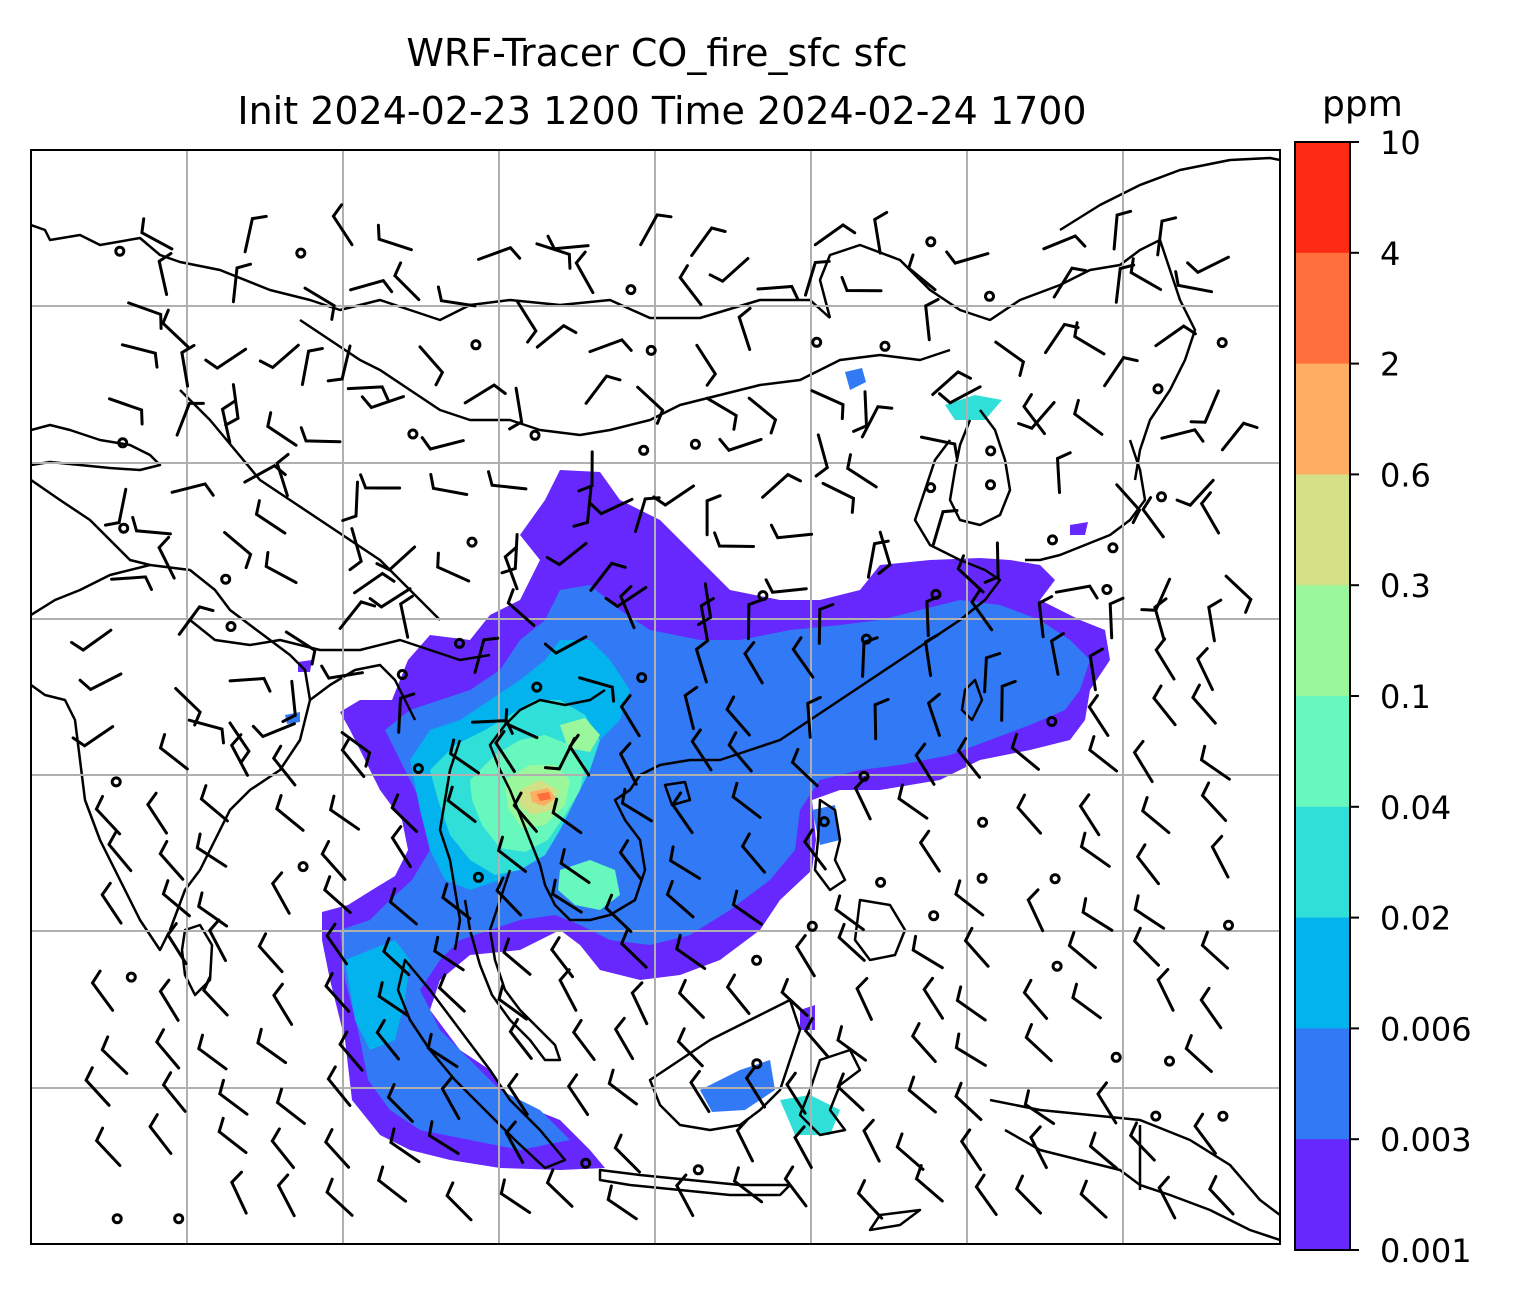  I want to click on coast-russia-east, so click(1169, 194).